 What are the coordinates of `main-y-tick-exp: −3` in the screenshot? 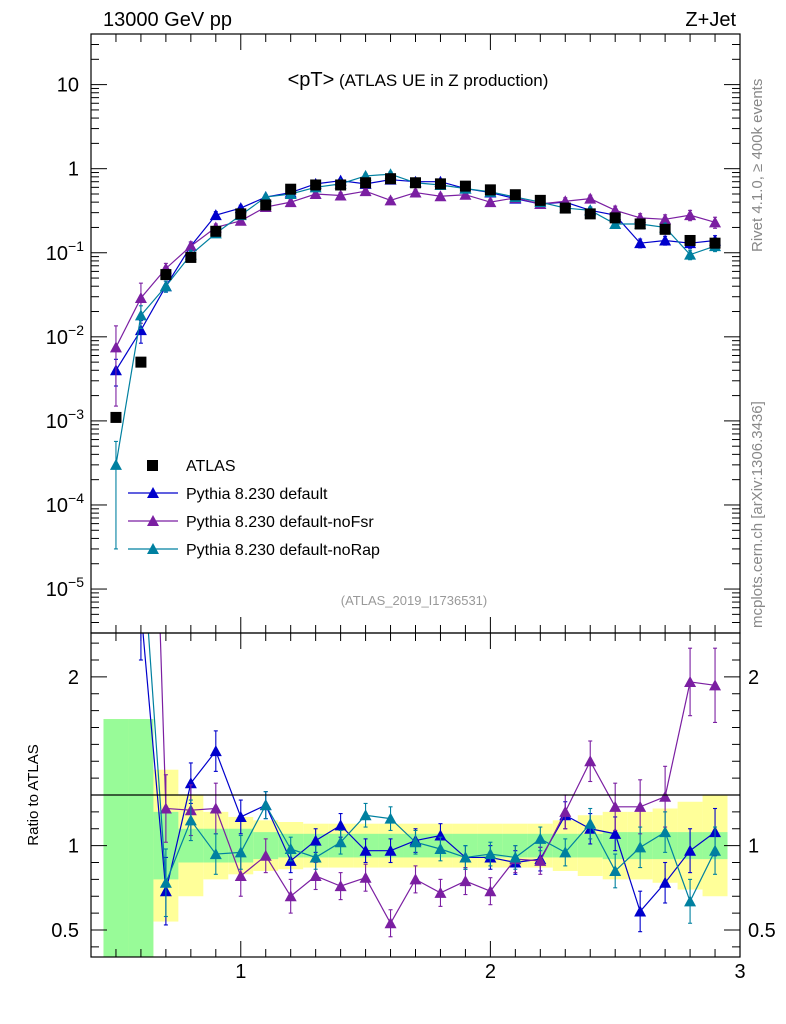 It's located at (76, 414).